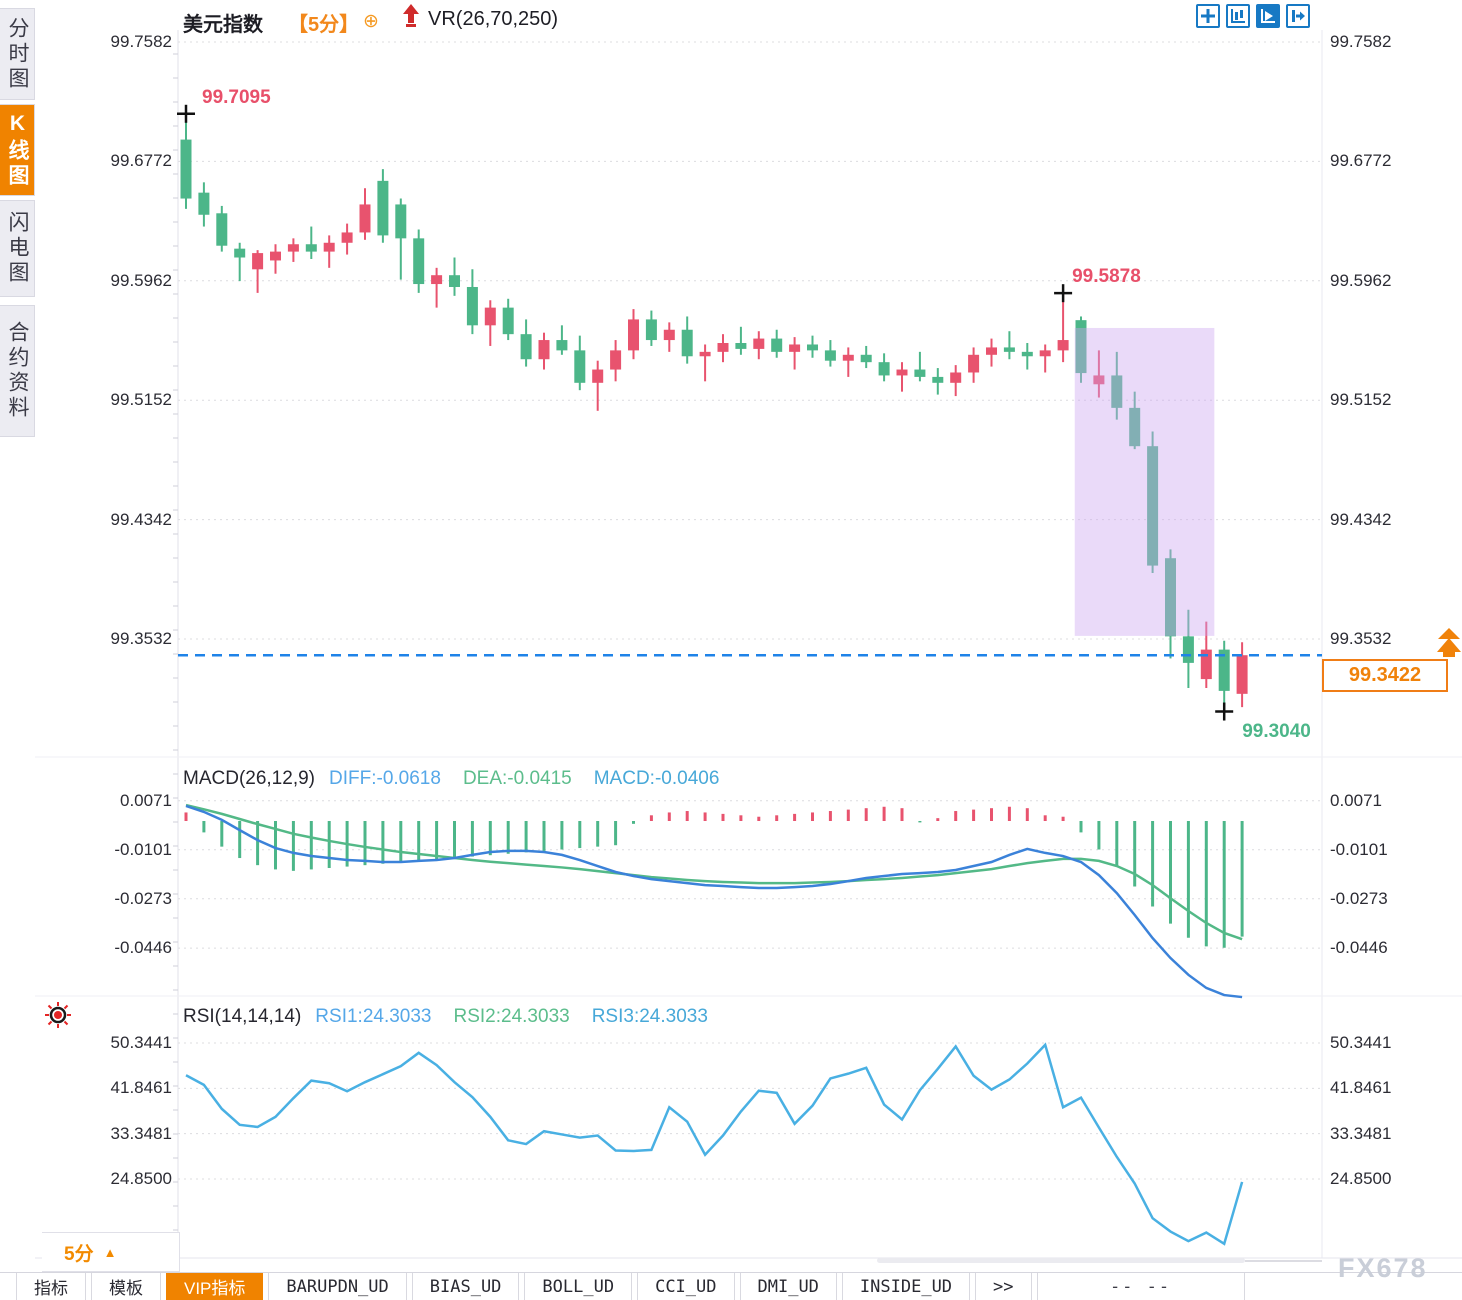 The image size is (1462, 1300). Describe the element at coordinates (17, 371) in the screenshot. I see `sidebar-tab-合约资料: 合约资料` at that location.